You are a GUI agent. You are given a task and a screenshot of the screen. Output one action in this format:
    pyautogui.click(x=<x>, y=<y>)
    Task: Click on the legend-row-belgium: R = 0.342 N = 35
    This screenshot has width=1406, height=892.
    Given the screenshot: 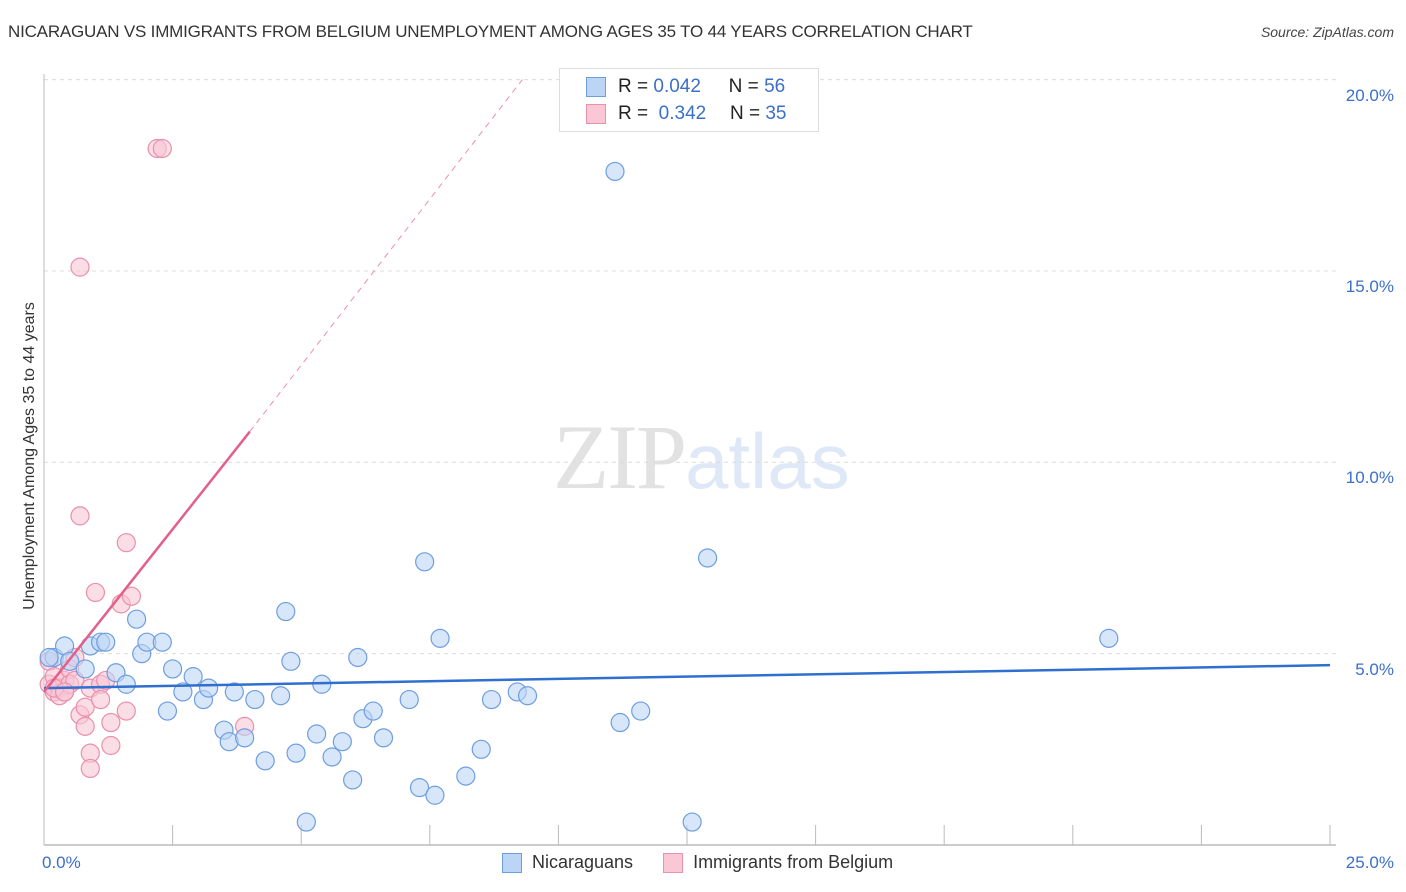 What is the action you would take?
    pyautogui.click(x=686, y=114)
    